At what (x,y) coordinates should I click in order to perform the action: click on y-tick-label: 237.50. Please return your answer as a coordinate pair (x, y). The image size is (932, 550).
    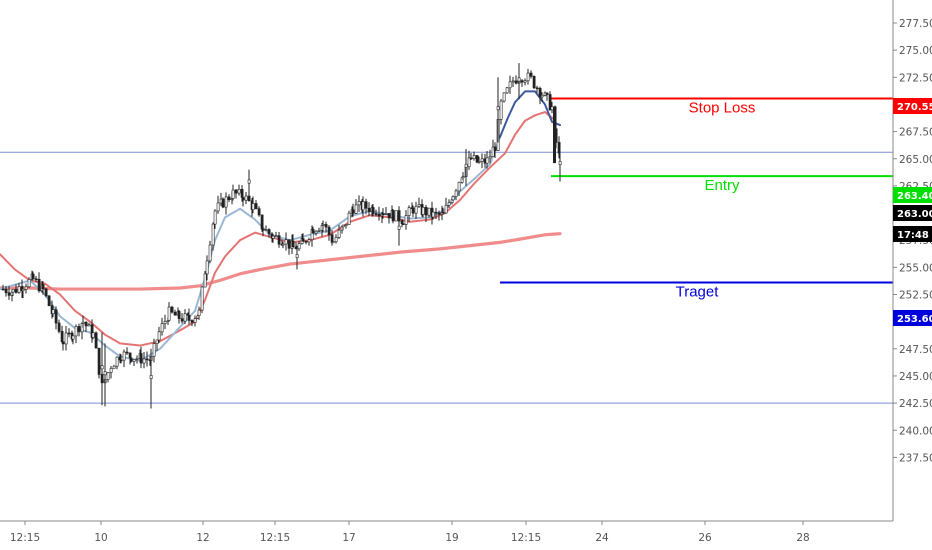
    Looking at the image, I should click on (915, 458).